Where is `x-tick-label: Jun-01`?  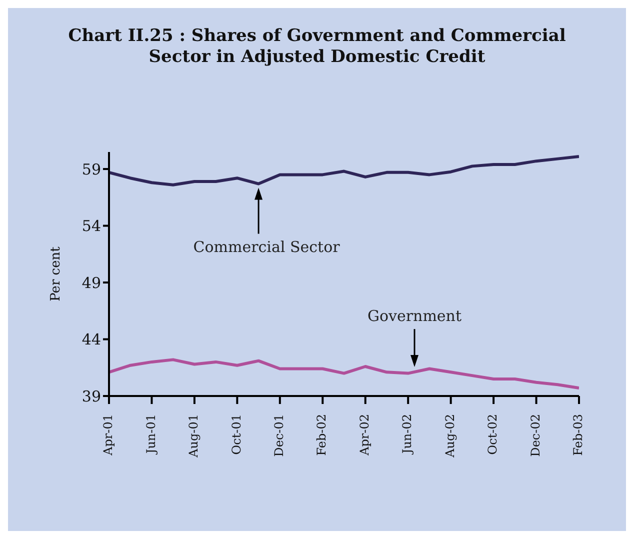
x-tick-label: Jun-01 is located at coordinates (151, 435).